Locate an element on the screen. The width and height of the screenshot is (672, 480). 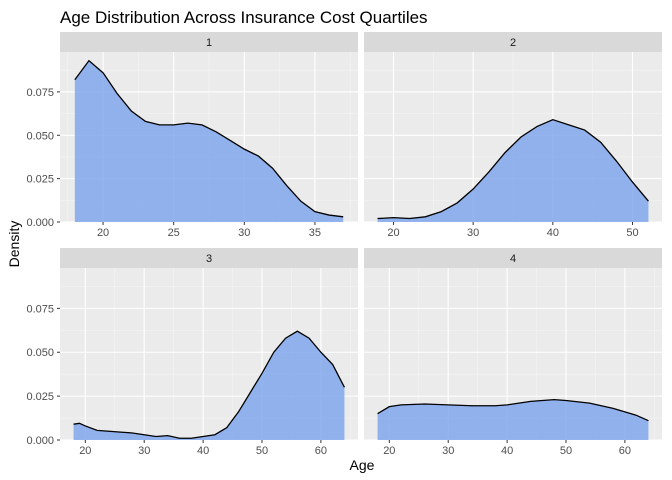
facet-strip-label: 4 is located at coordinates (513, 259).